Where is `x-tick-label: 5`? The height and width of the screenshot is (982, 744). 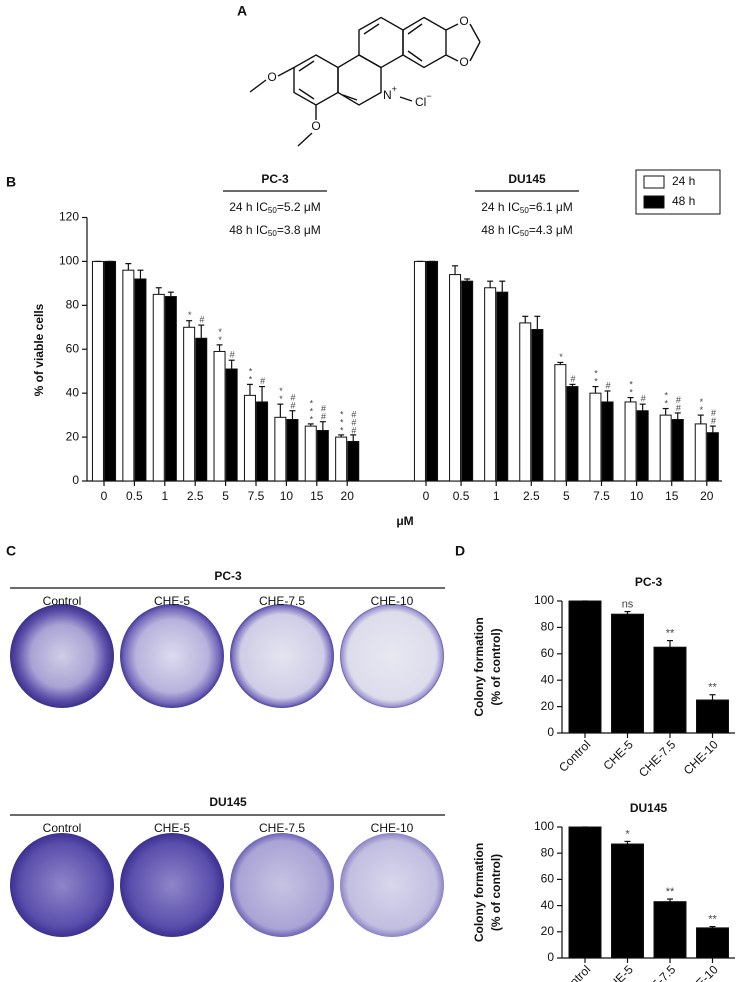 x-tick-label: 5 is located at coordinates (566, 496).